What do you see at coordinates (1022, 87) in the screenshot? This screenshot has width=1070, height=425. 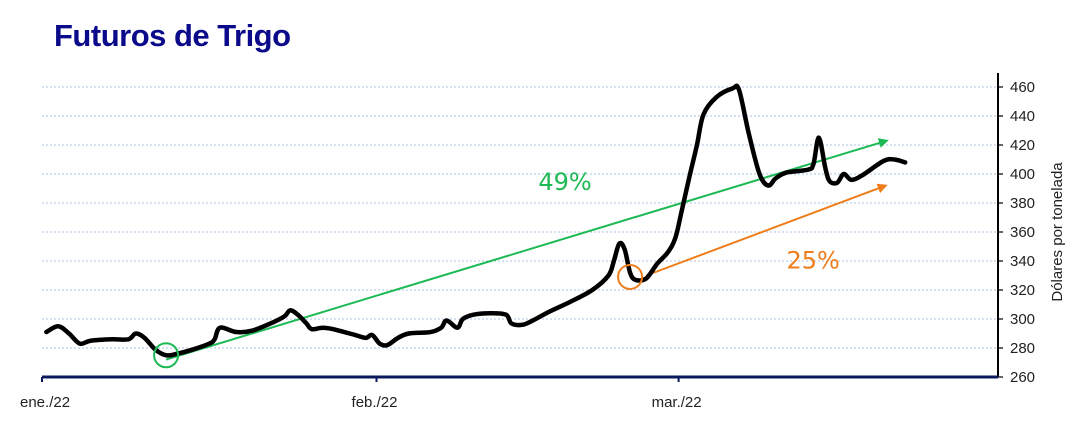 I see `y-tick-label: 460` at bounding box center [1022, 87].